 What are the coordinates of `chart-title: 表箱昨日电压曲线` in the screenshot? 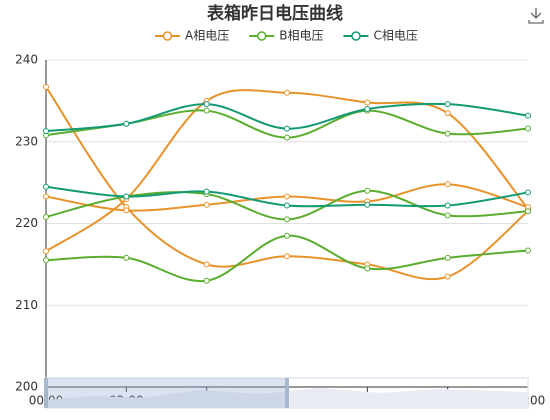 It's located at (275, 13).